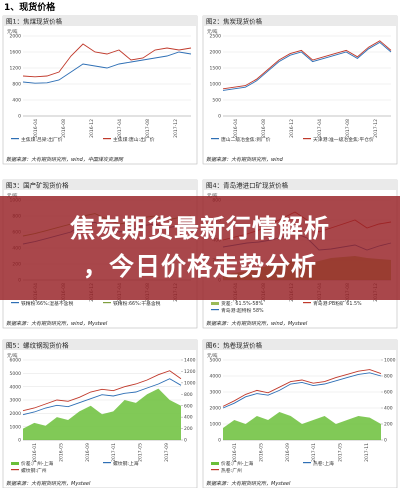 This screenshot has width=400, height=492. Describe the element at coordinates (245, 159) in the screenshot. I see `source-note: 数据来源：大有期货研究所，wind` at that location.